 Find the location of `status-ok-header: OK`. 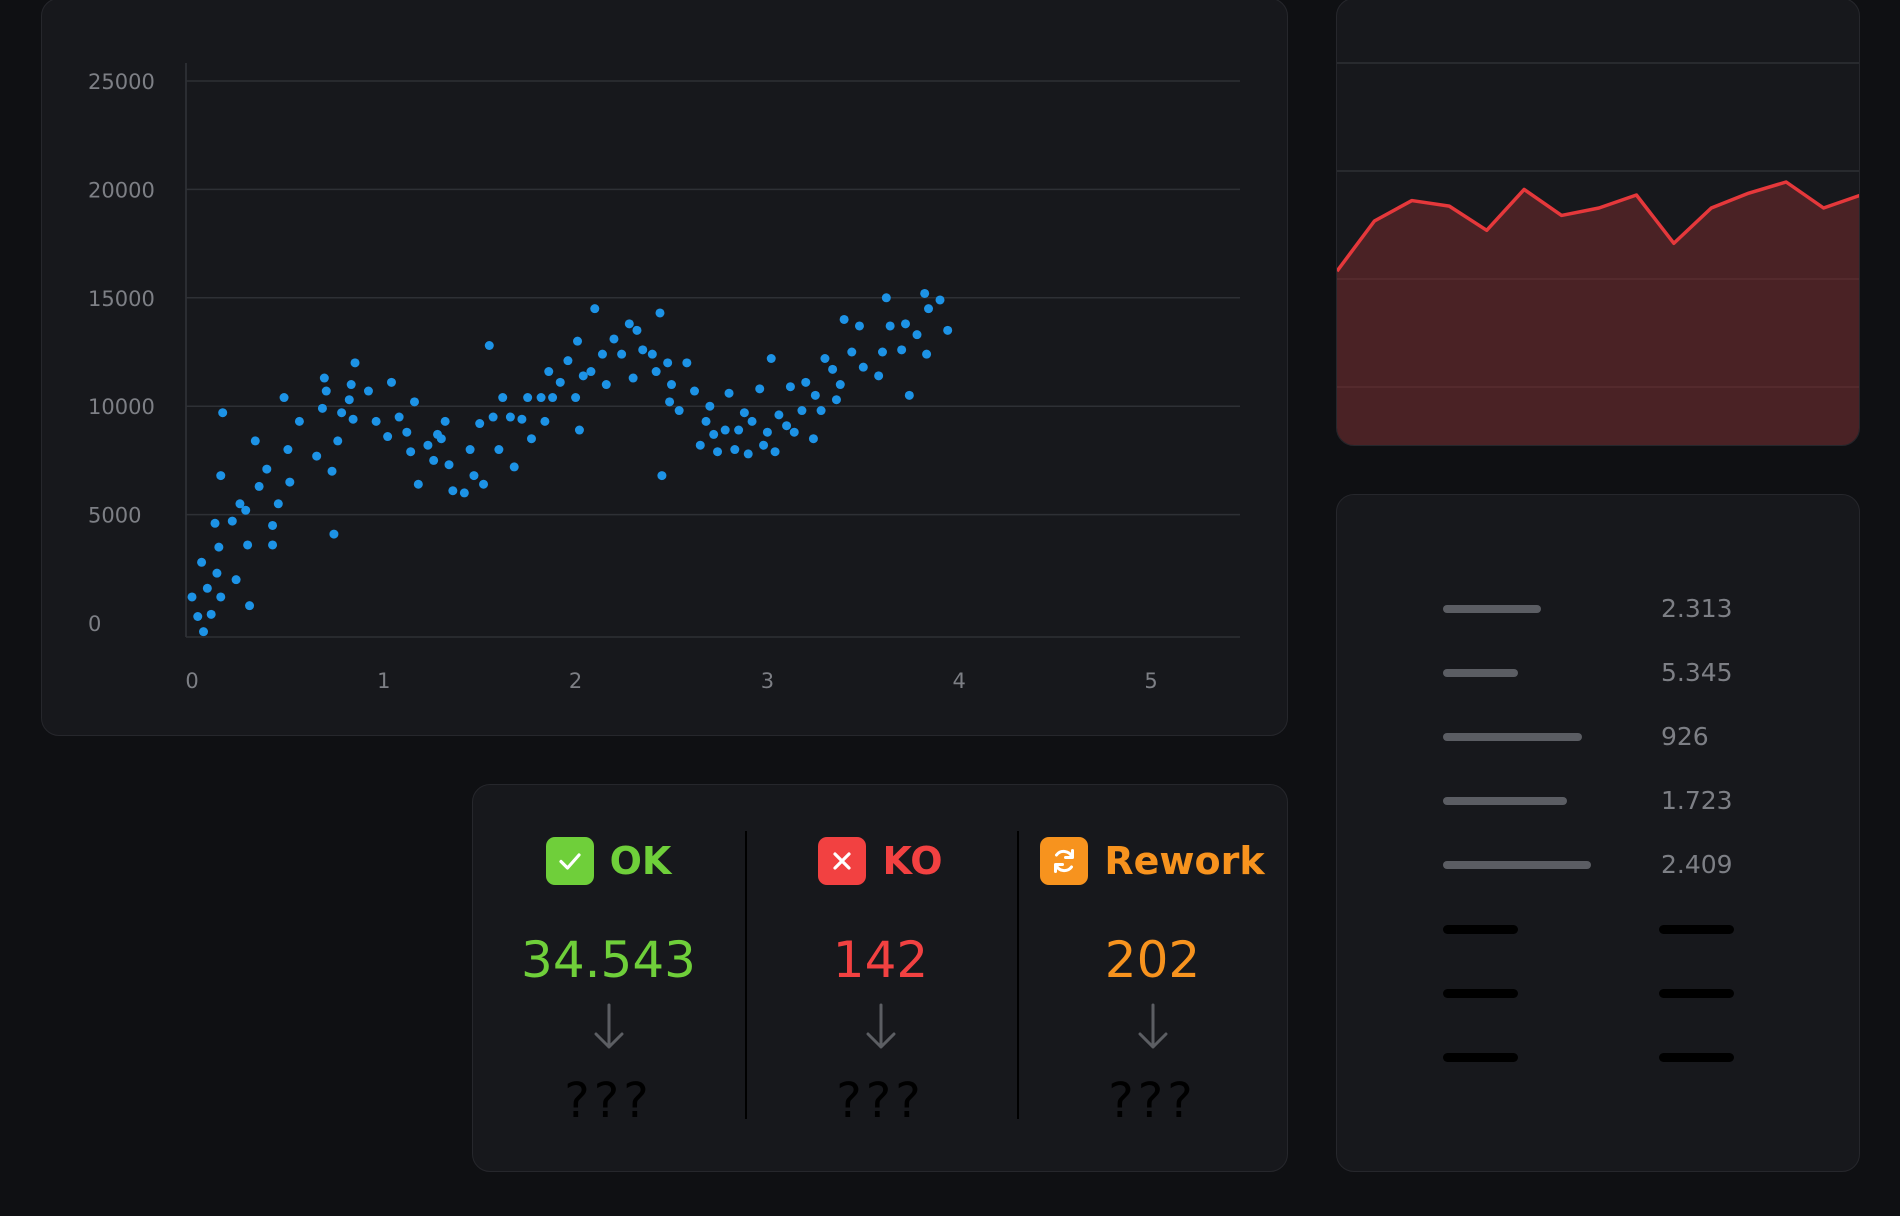

status-ok-header: OK is located at coordinates (608, 861).